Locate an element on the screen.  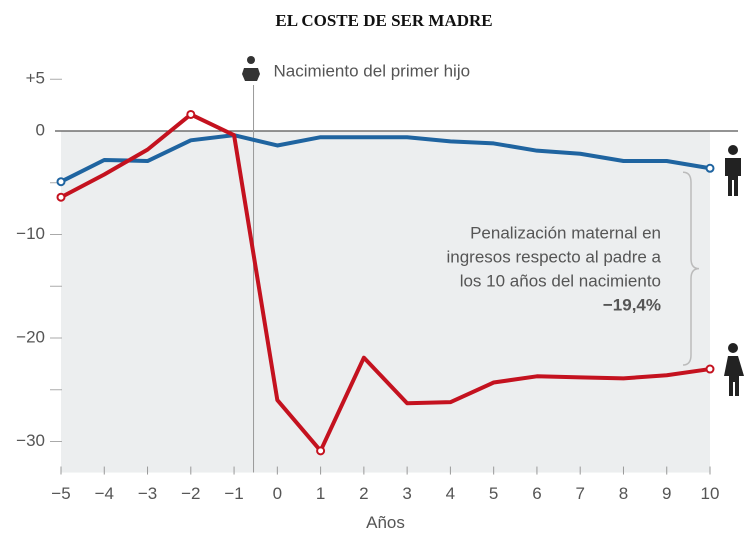
y-tick-label: −10 is located at coordinates (30, 233).